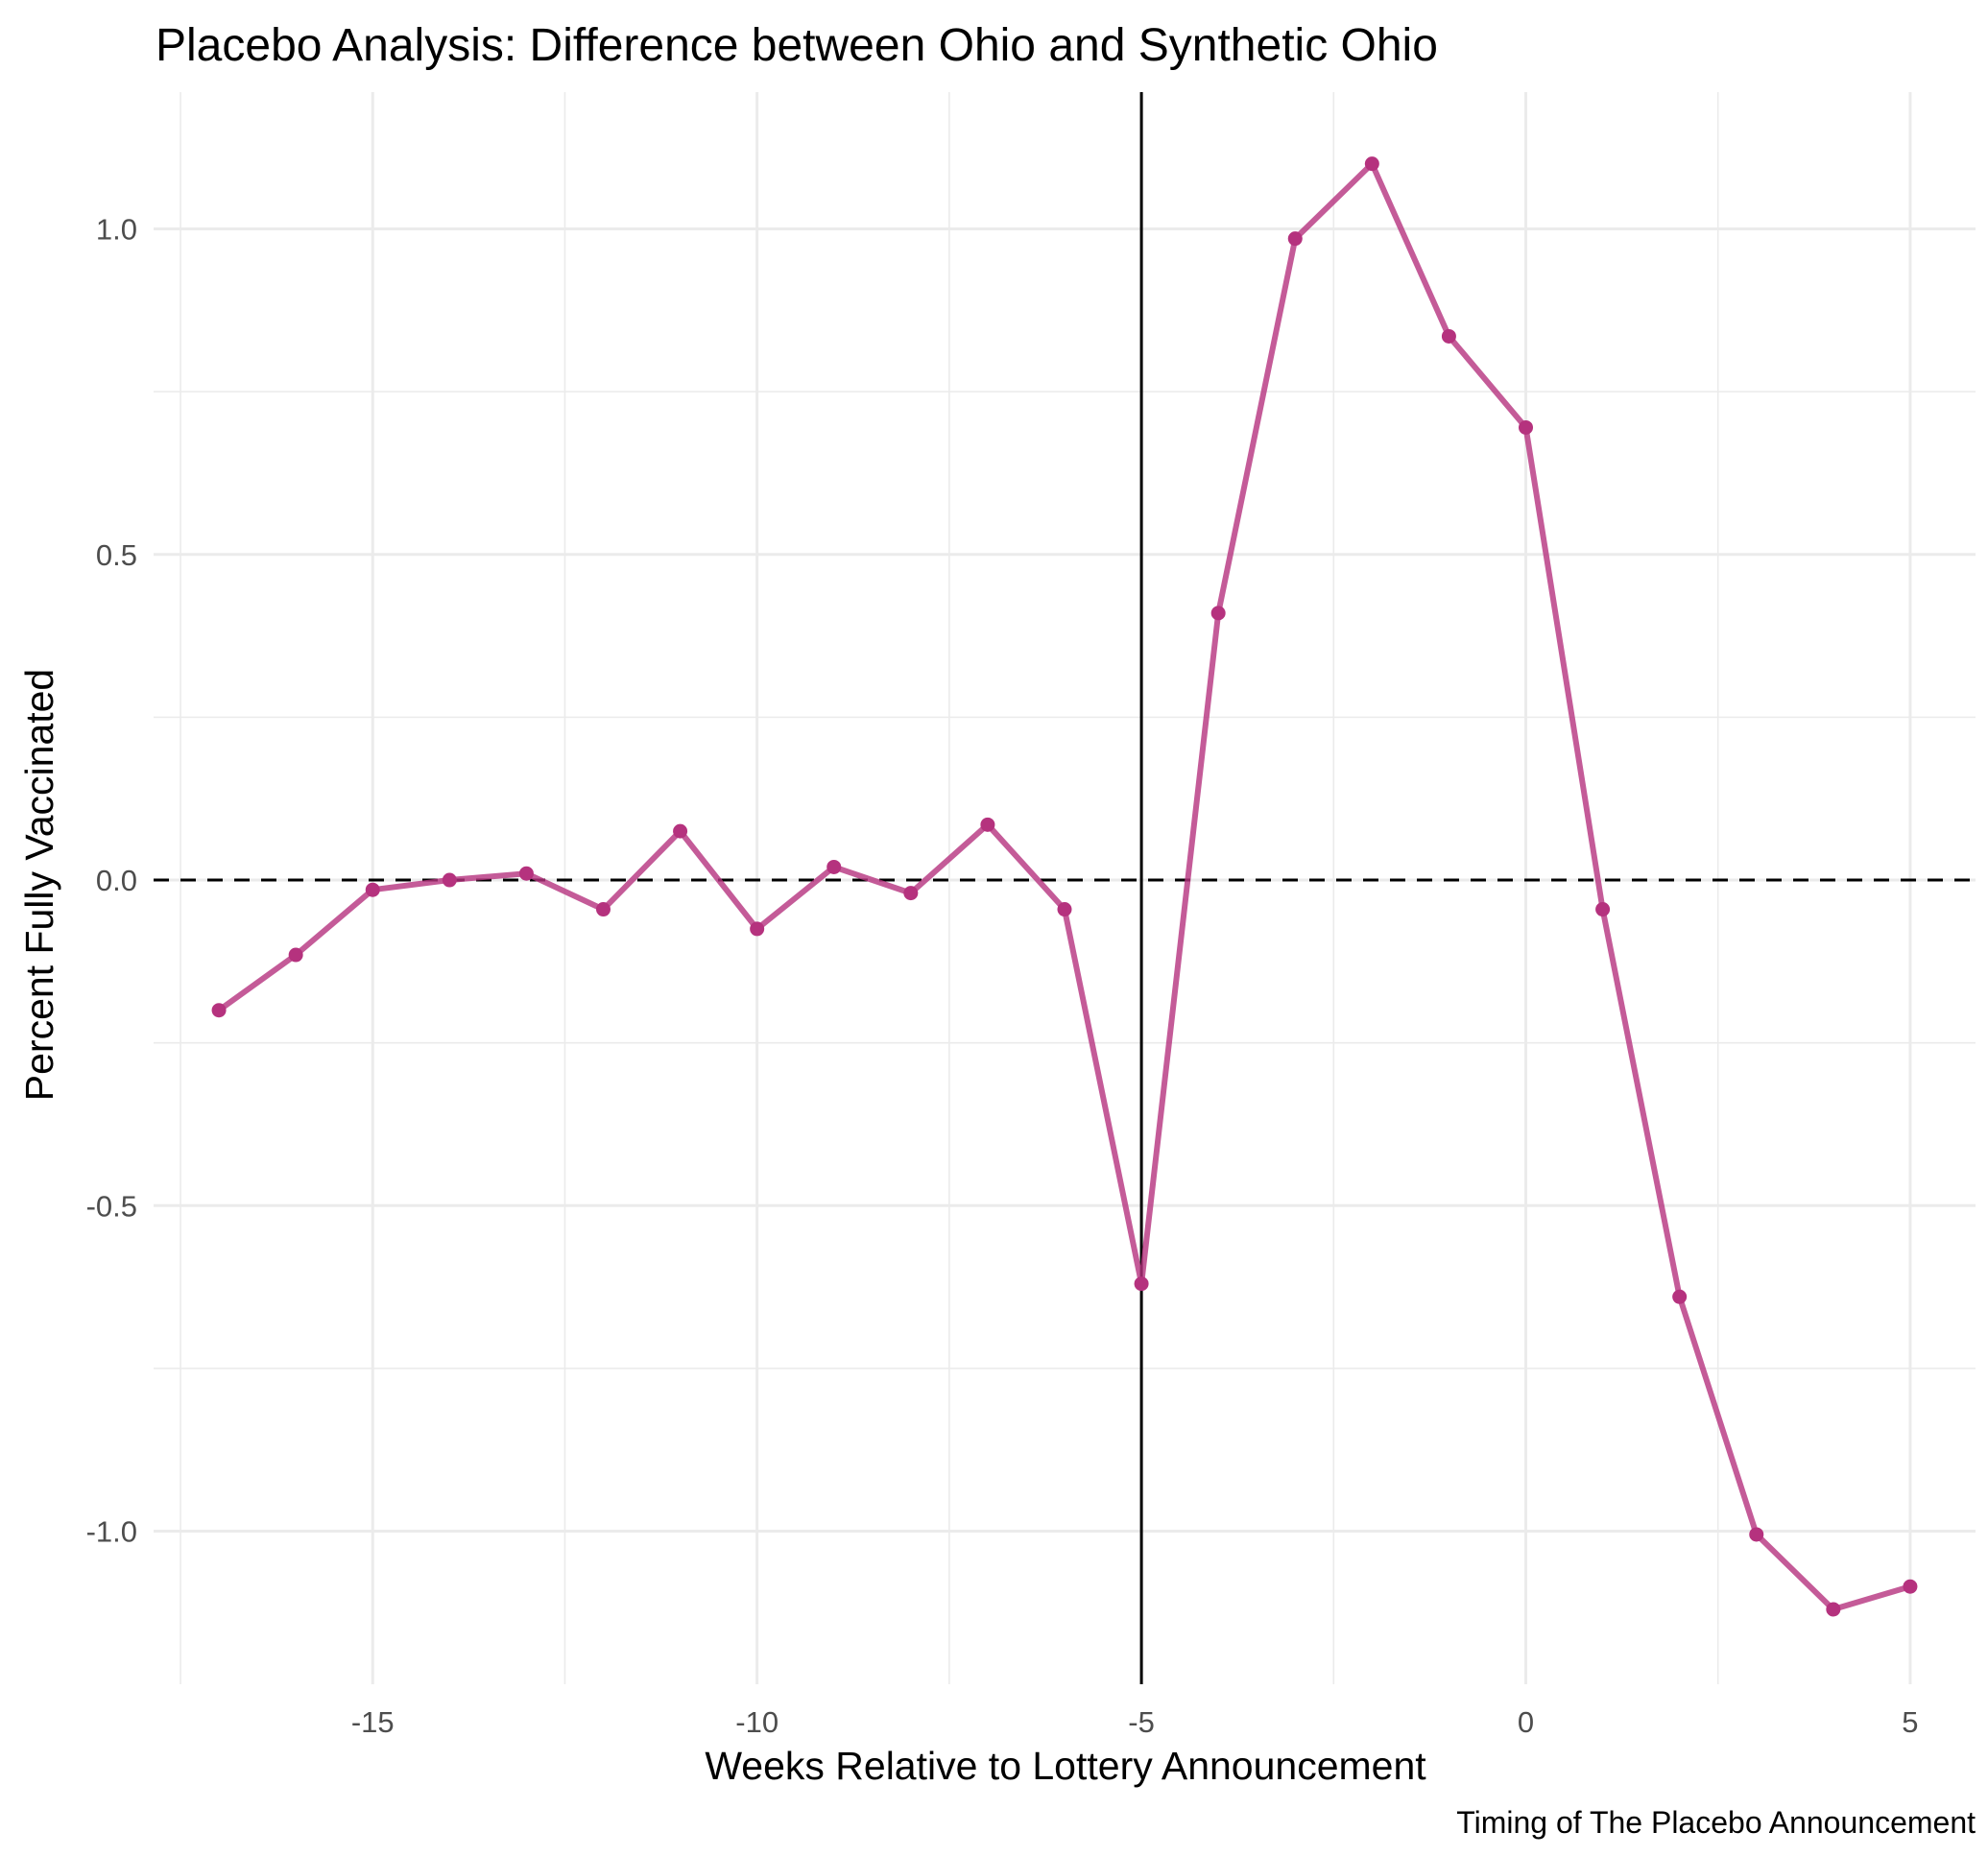 The image size is (1988, 1856). Describe the element at coordinates (39, 885) in the screenshot. I see `y-axis-title: Percent Fully Vaccinated` at that location.